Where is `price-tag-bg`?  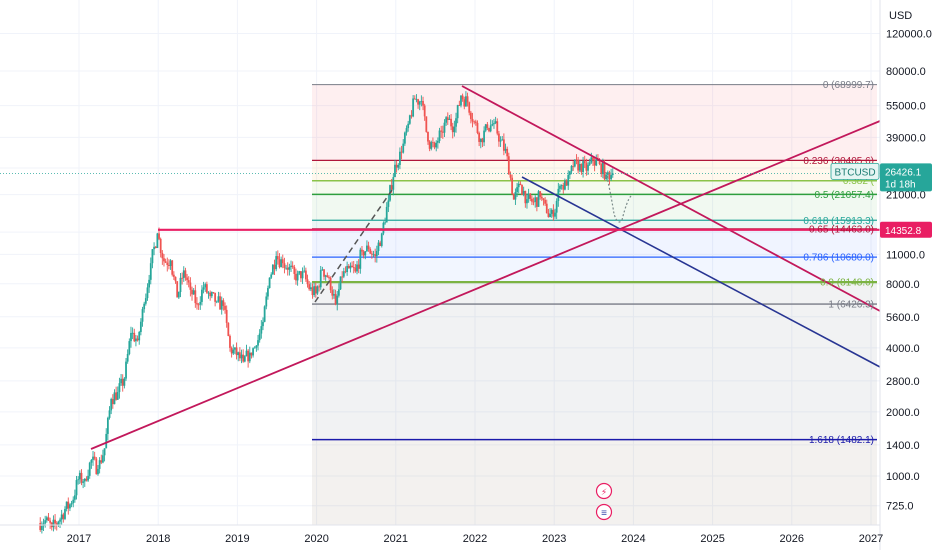 price-tag-bg is located at coordinates (906, 177).